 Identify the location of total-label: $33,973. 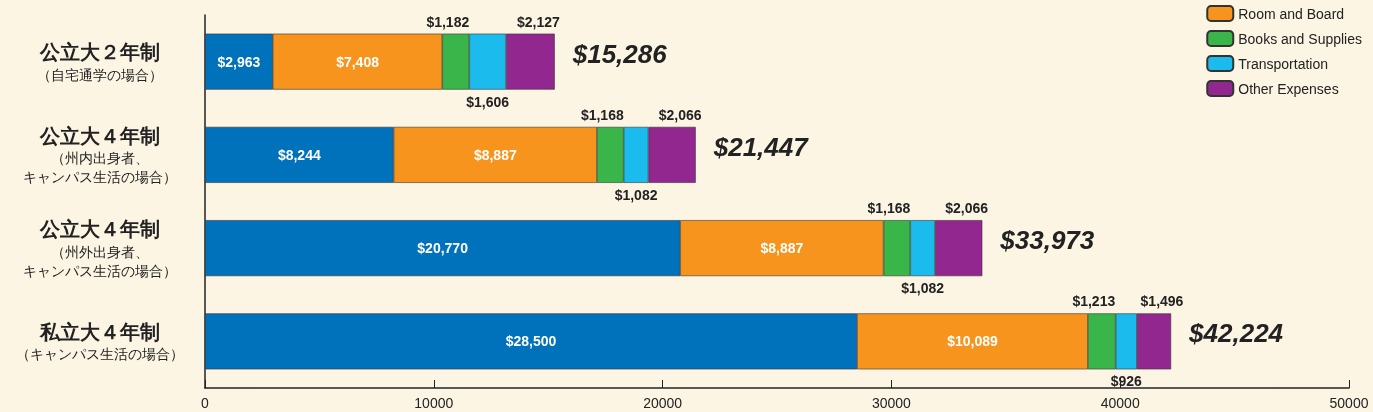
(1047, 240).